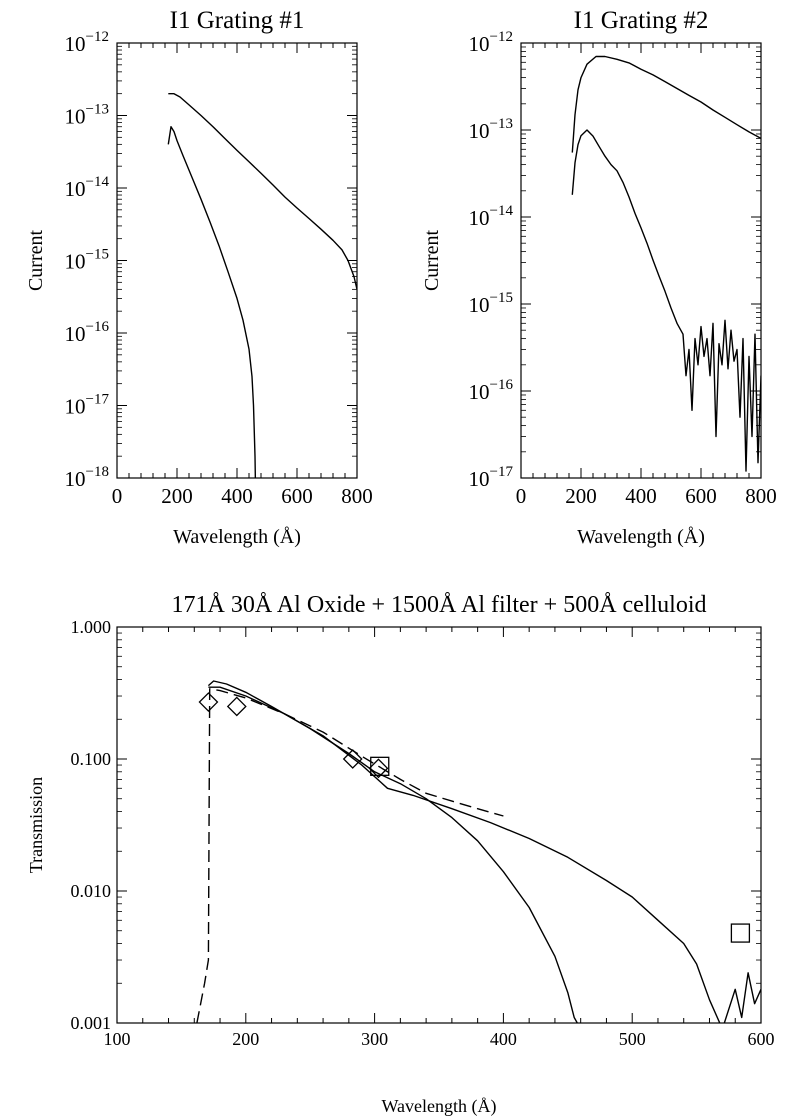  I want to click on y-tick-label: 0.010, so click(91, 891).